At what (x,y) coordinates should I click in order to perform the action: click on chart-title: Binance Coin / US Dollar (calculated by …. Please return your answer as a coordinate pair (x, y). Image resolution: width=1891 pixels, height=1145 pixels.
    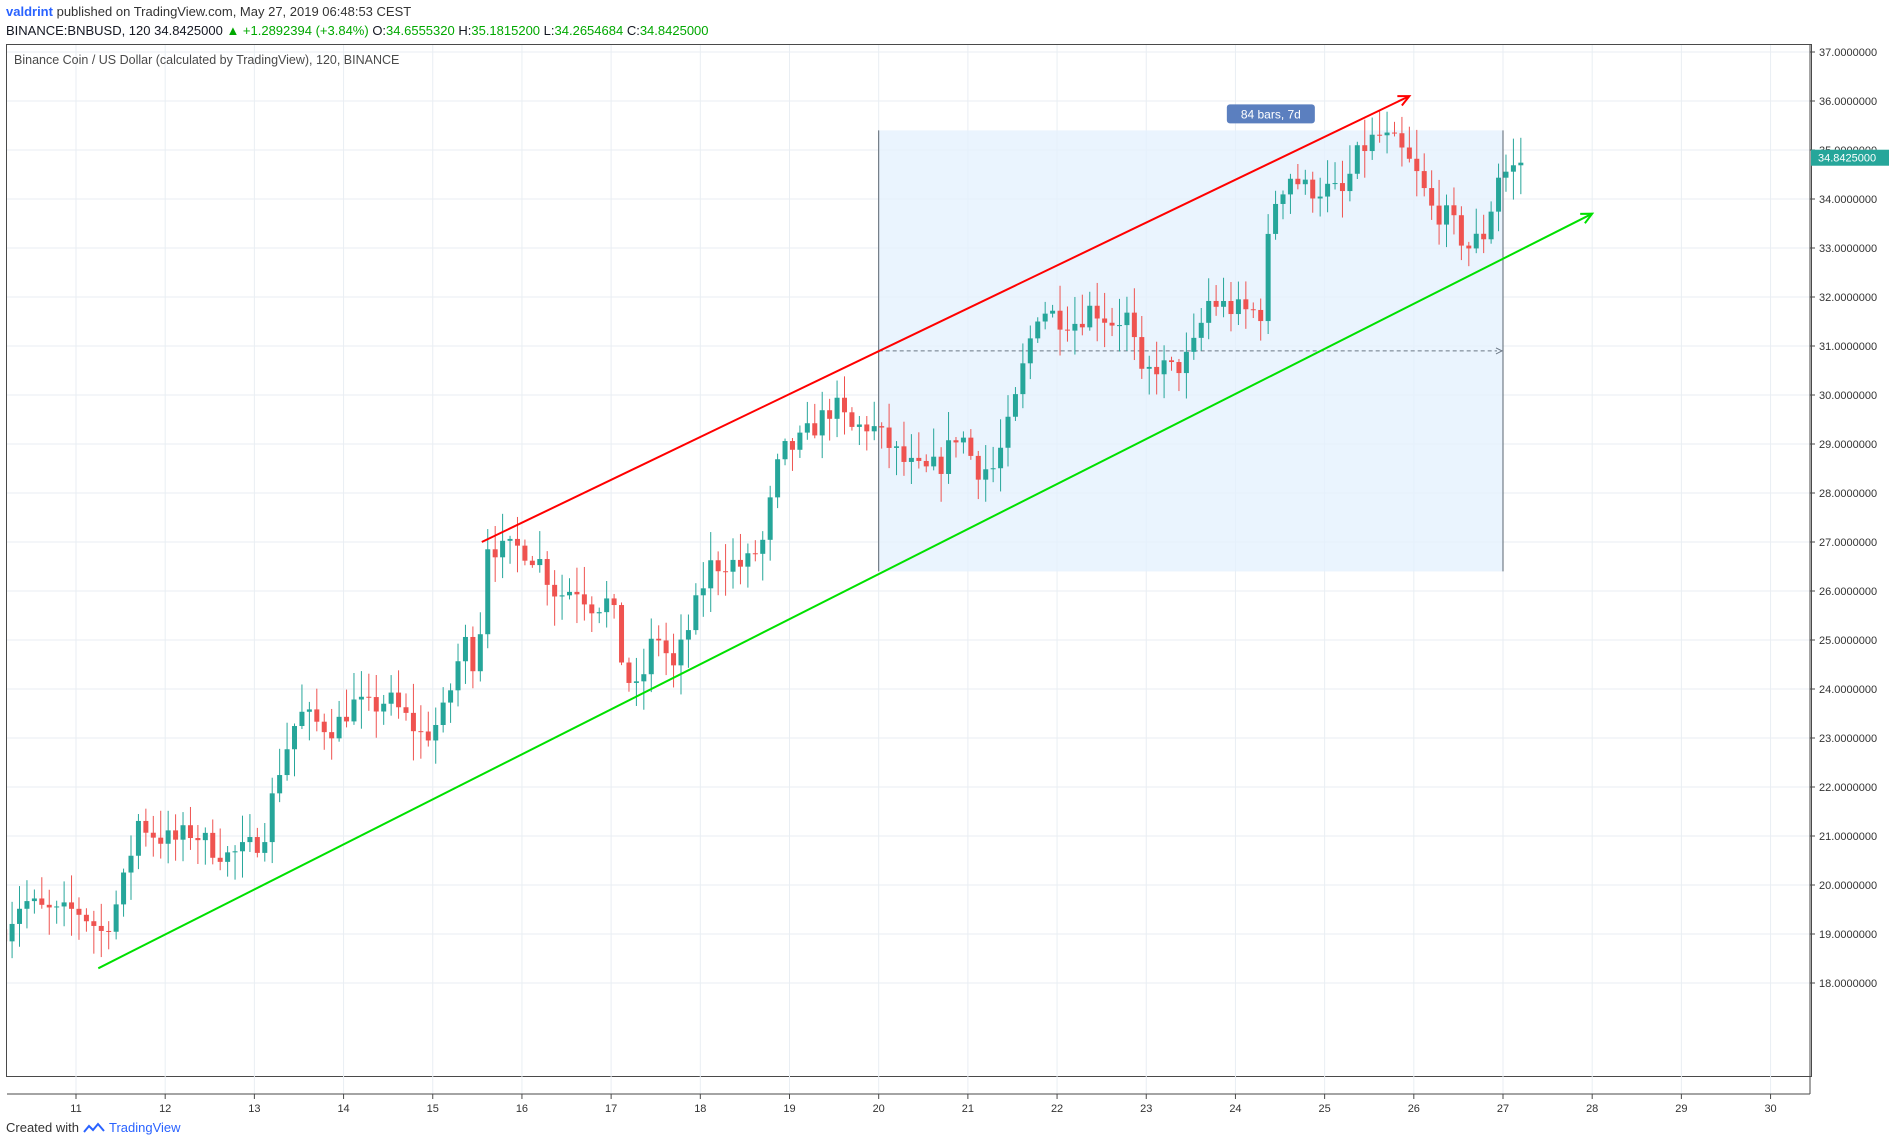
    Looking at the image, I should click on (207, 60).